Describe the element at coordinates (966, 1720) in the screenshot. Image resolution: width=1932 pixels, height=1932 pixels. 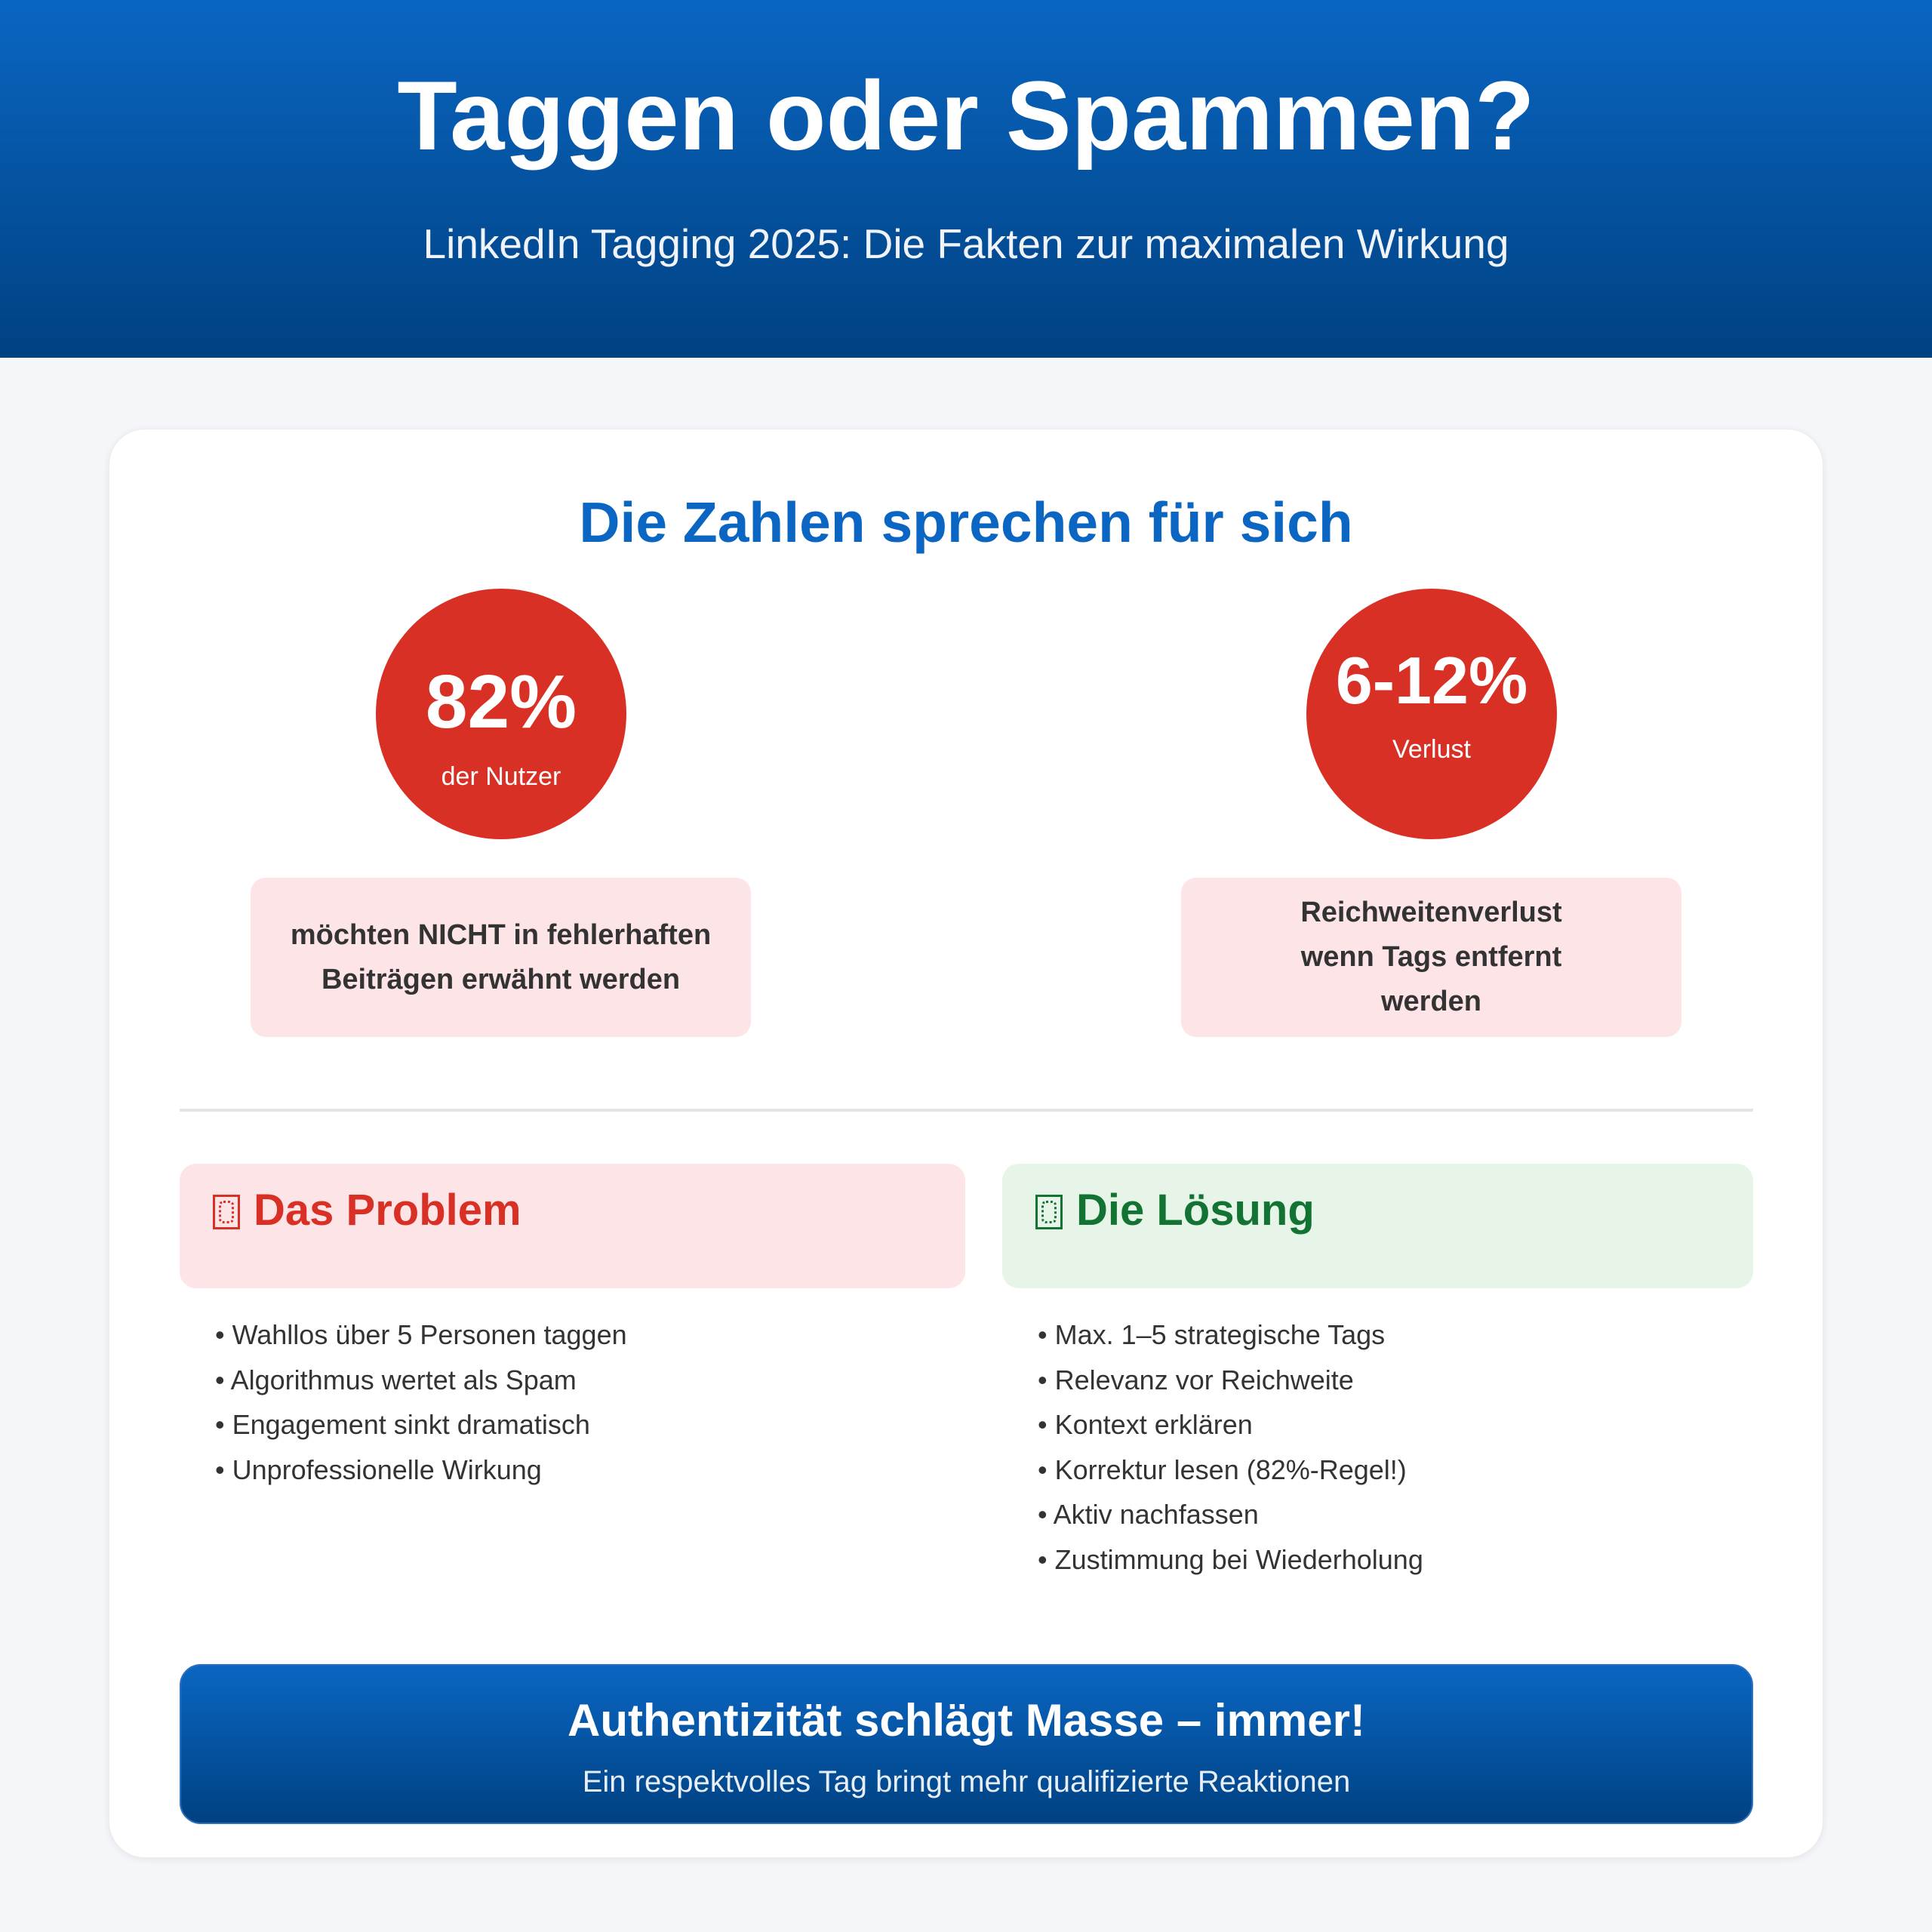
I see `cta-title: Authentizität schlägt Masse – immer!` at that location.